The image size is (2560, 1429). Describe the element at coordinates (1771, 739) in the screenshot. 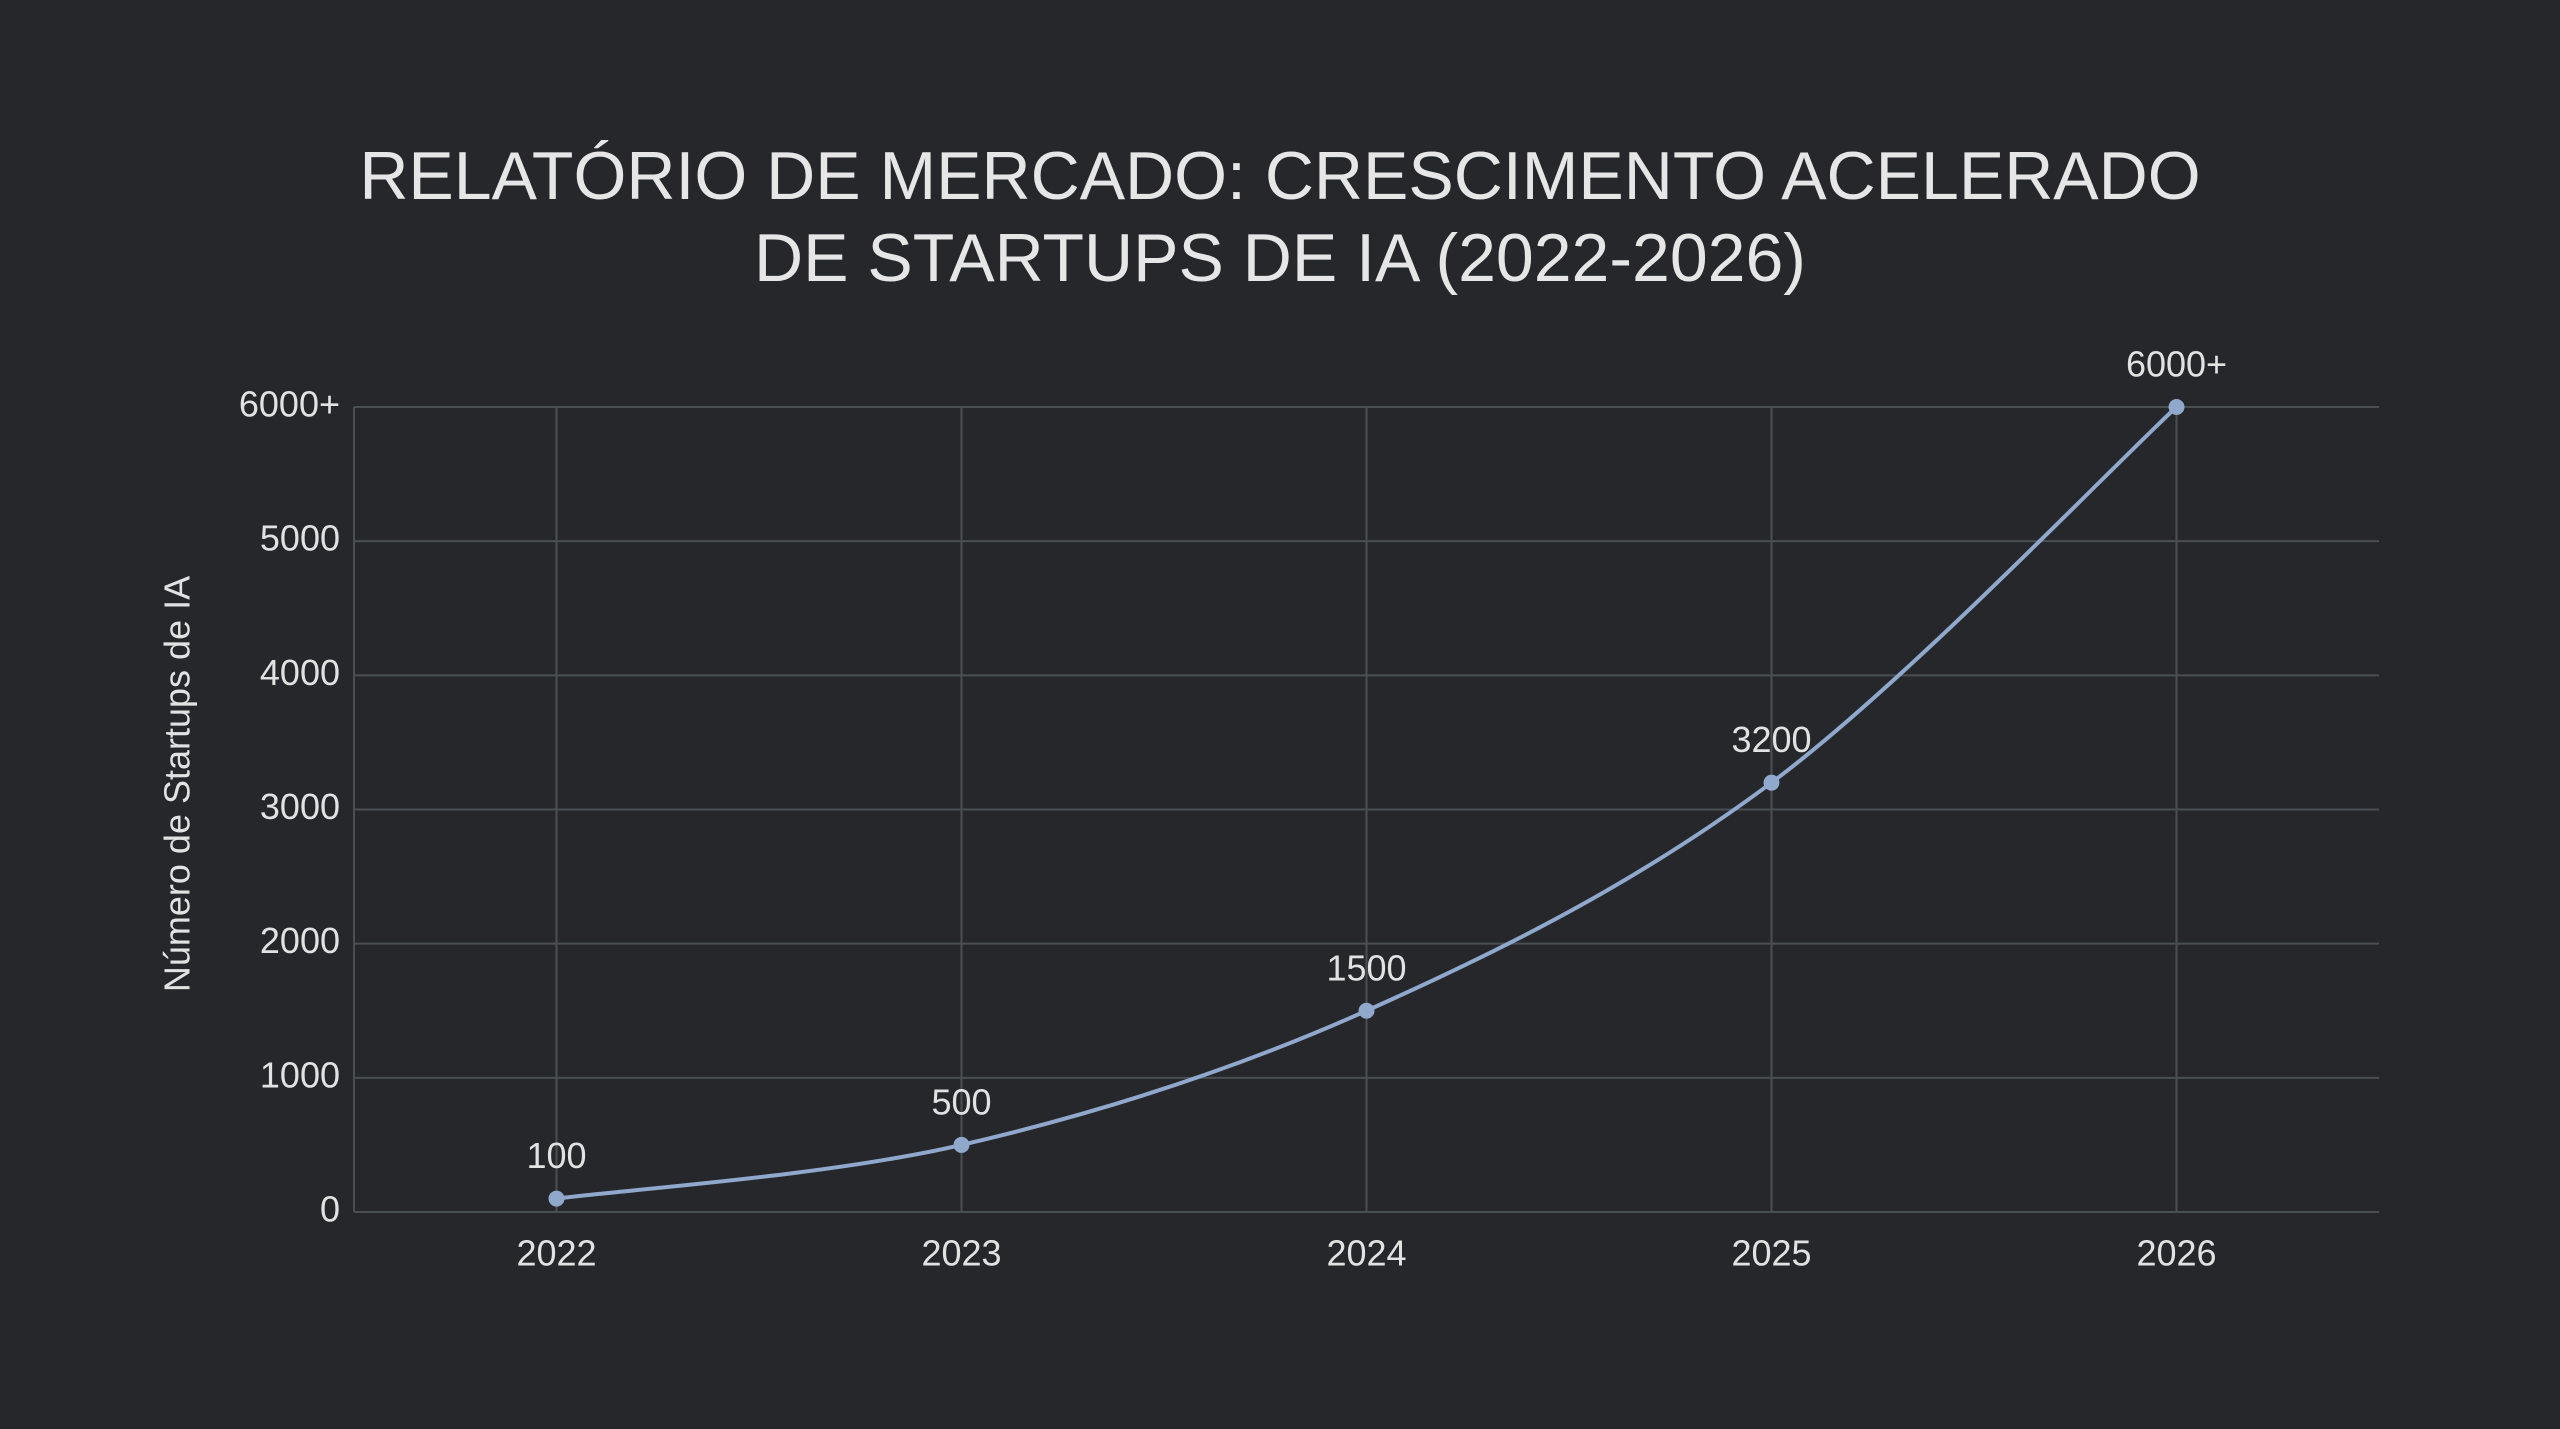

I see `data-label: 3200` at that location.